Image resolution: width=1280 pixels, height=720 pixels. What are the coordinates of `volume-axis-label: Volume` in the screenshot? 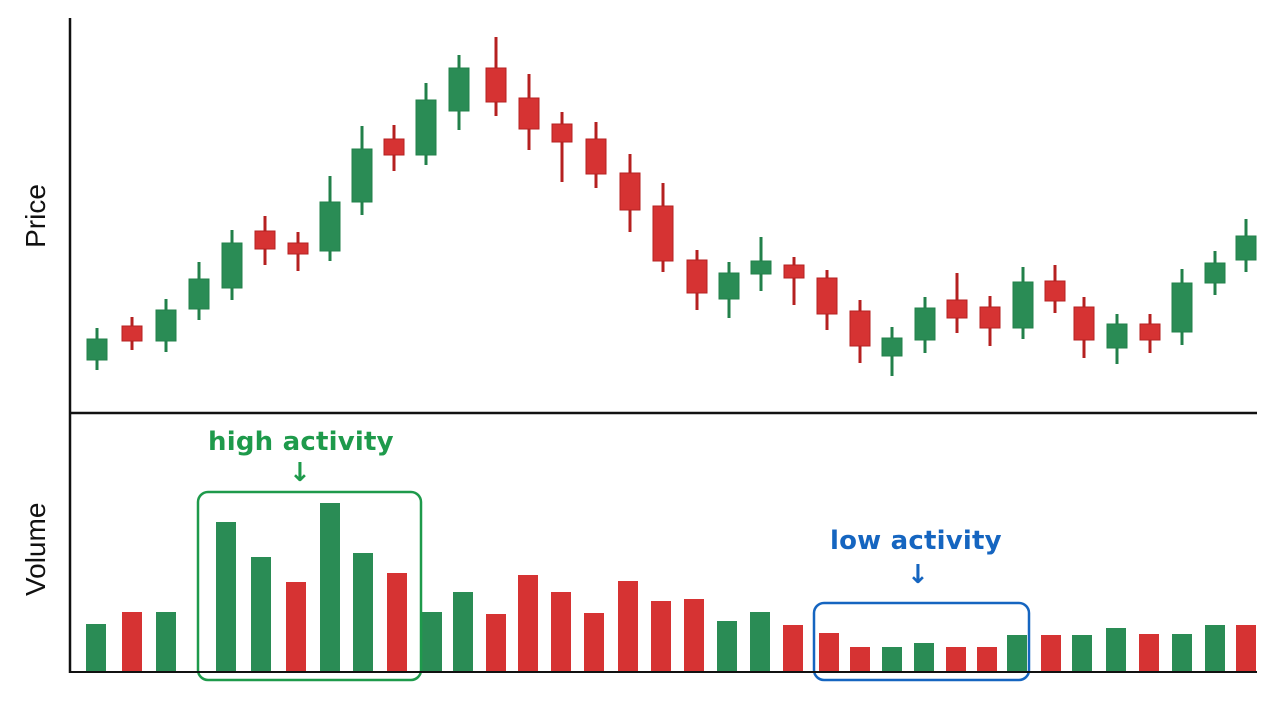 It's located at (35, 549).